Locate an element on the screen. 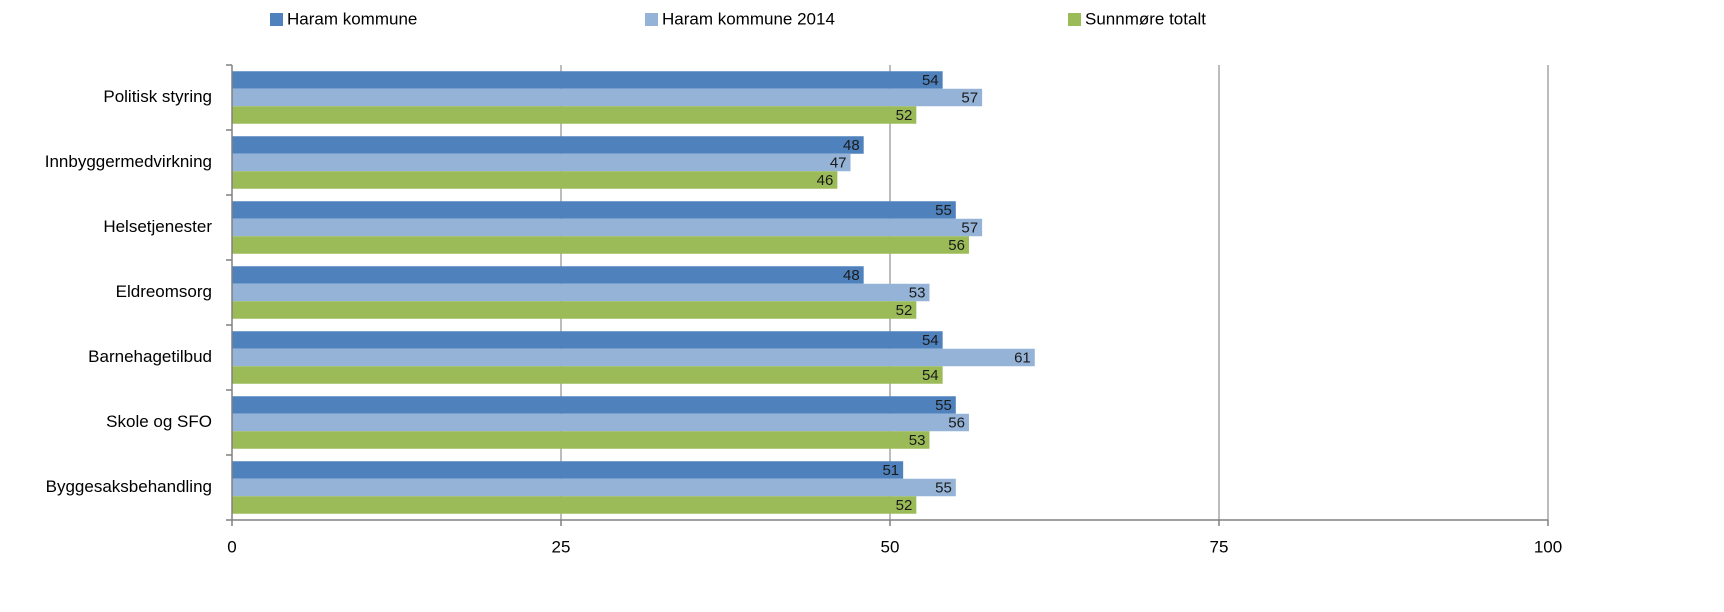  value-label: 46 is located at coordinates (825, 180).